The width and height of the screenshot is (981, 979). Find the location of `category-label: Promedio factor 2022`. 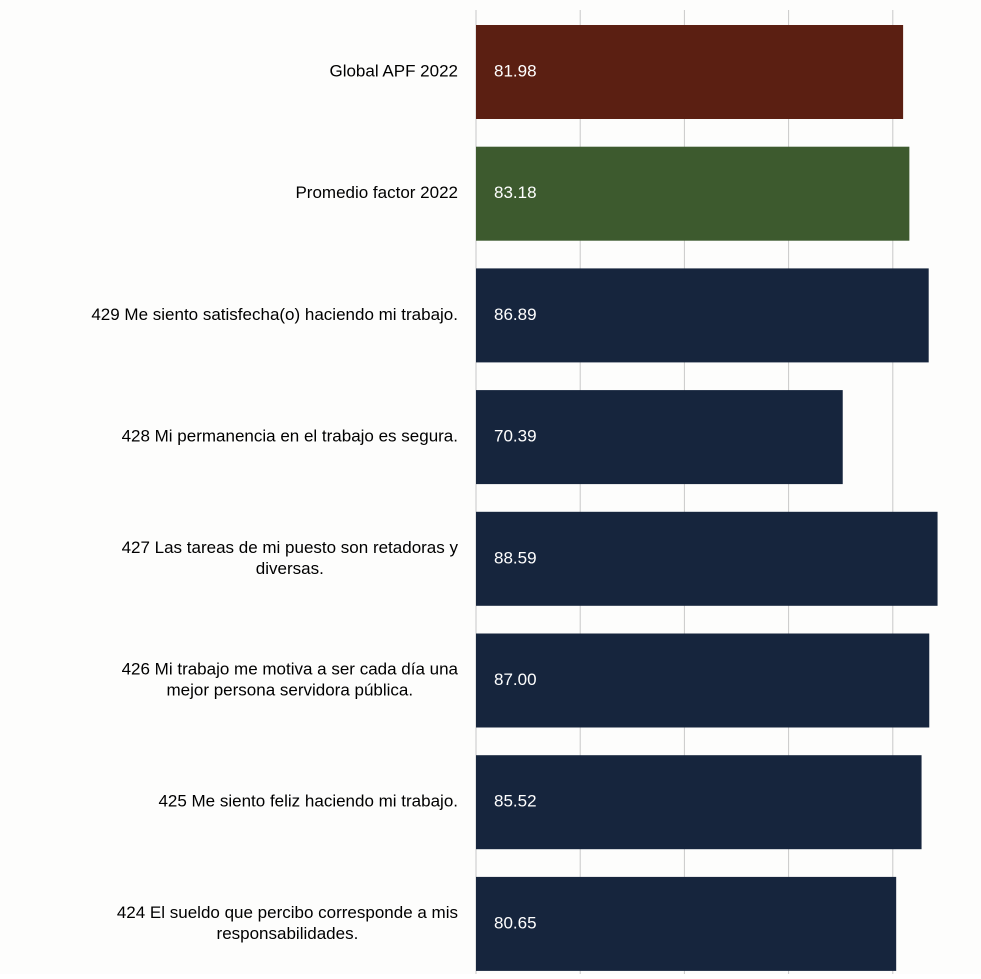

category-label: Promedio factor 2022 is located at coordinates (376, 192).